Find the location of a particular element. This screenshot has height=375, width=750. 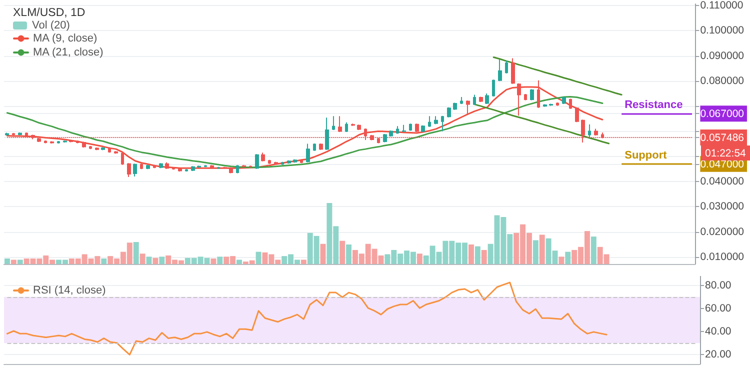

legend-label: Vol (20) is located at coordinates (51, 26).